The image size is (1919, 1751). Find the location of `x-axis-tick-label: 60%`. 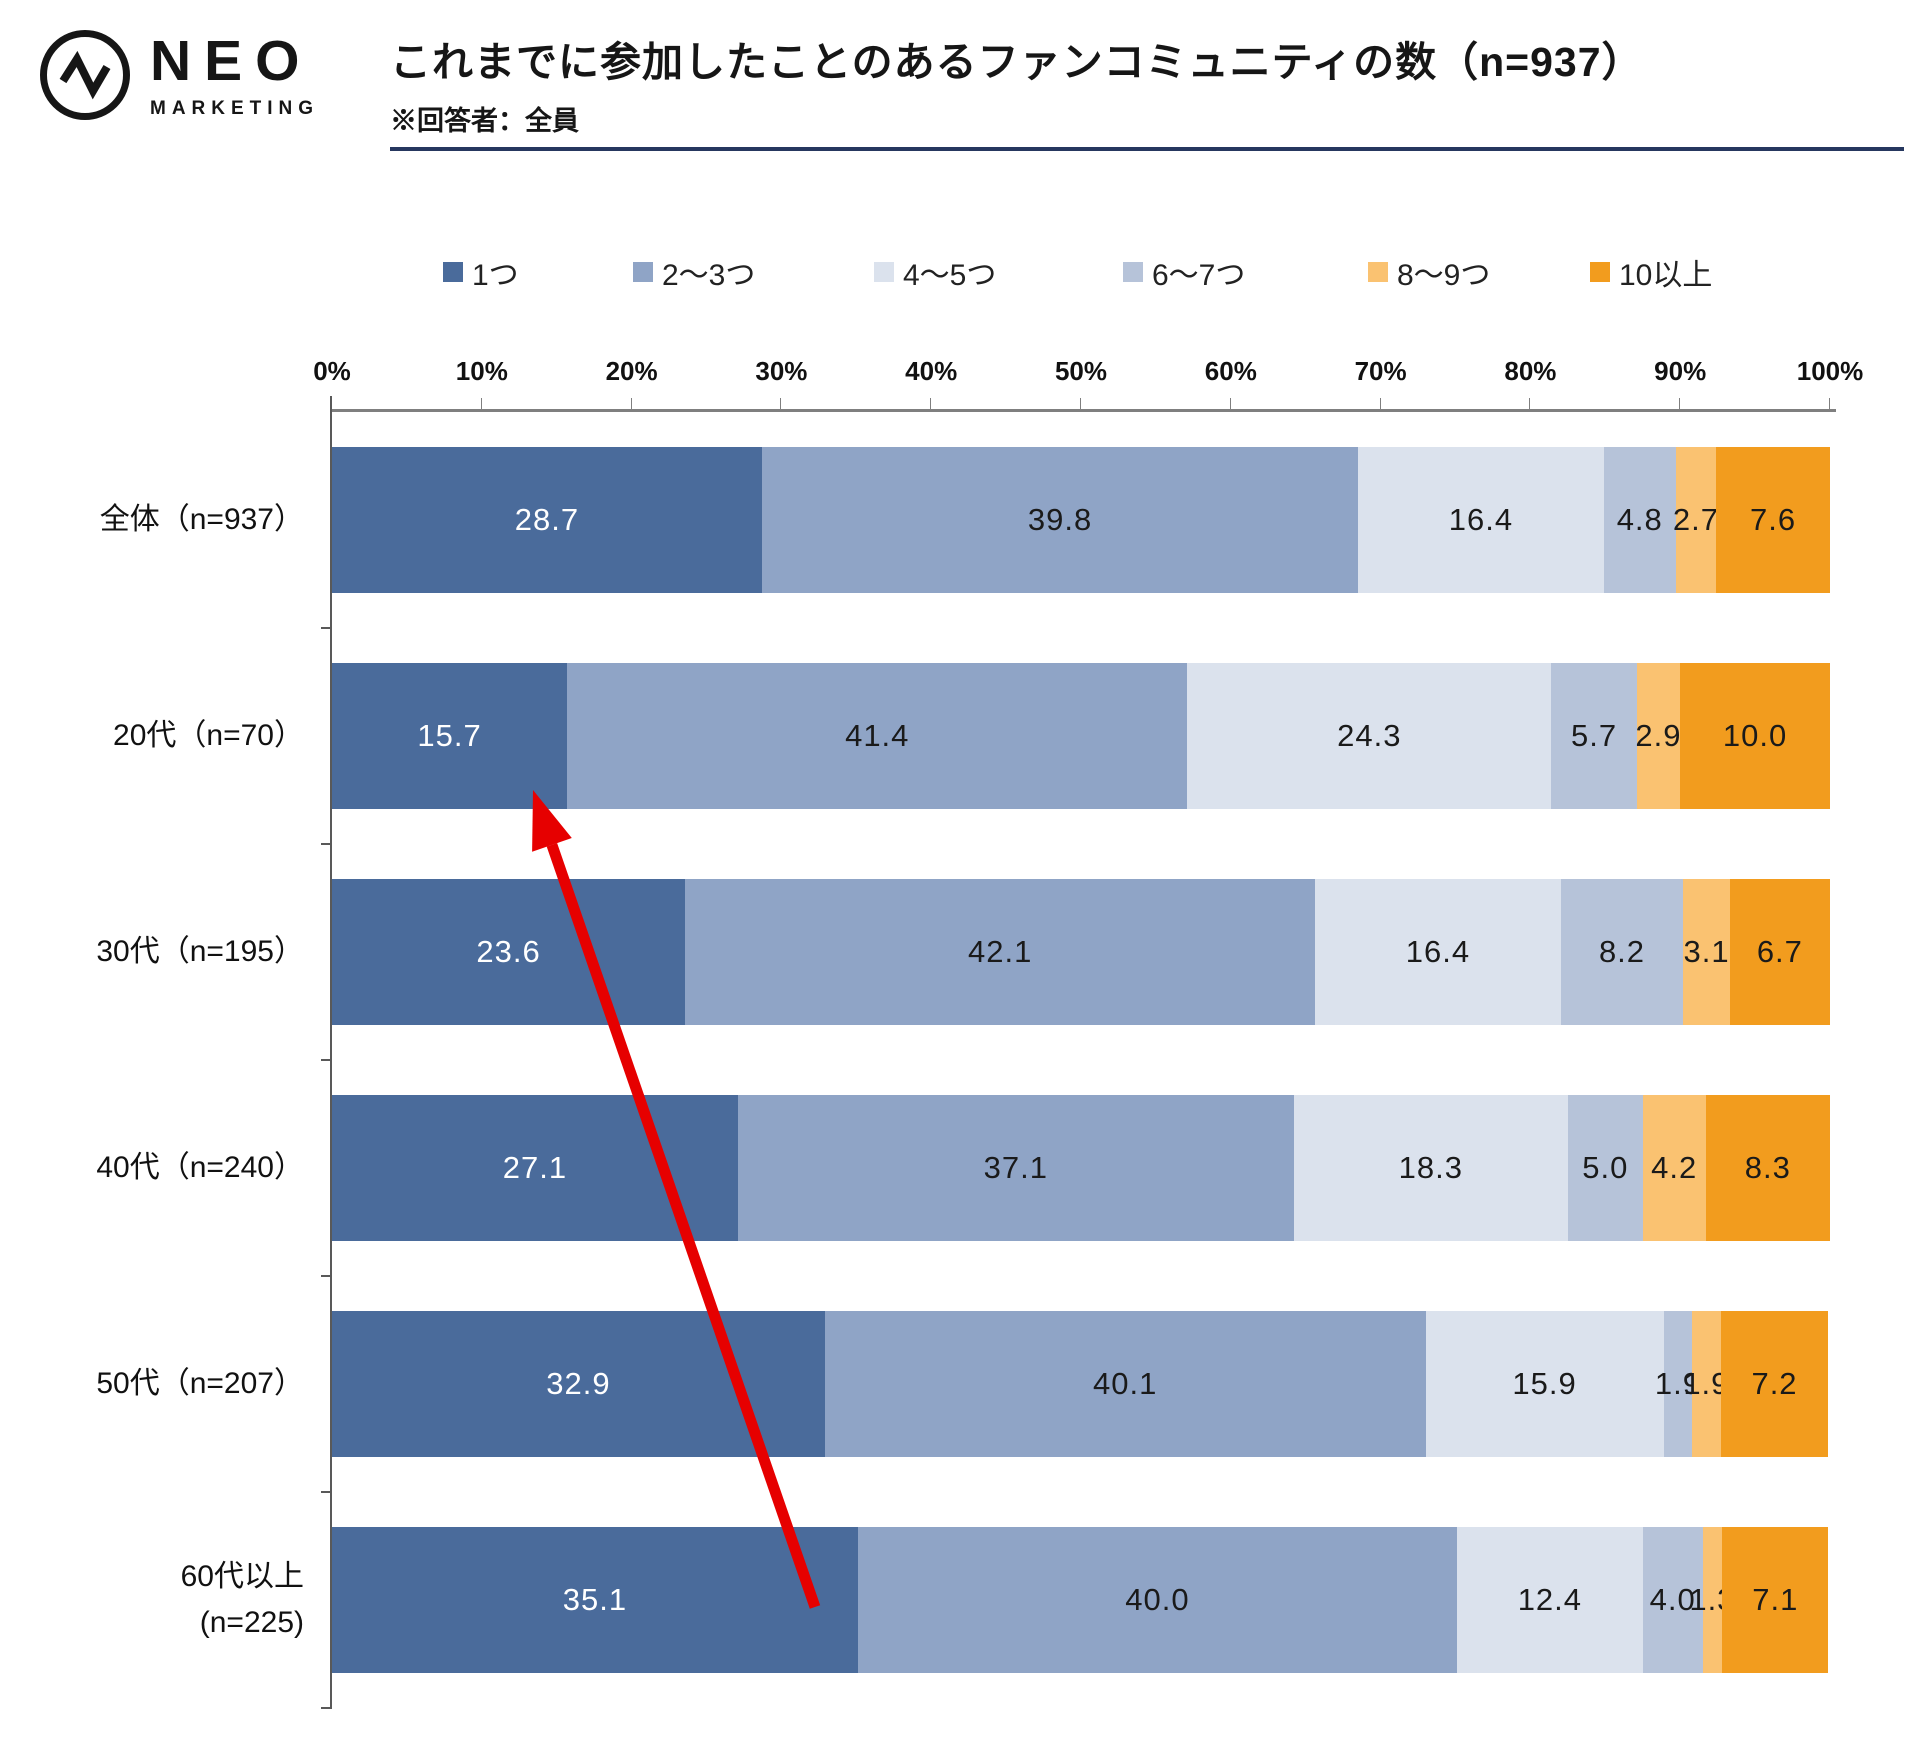

x-axis-tick-label: 60% is located at coordinates (1230, 371).